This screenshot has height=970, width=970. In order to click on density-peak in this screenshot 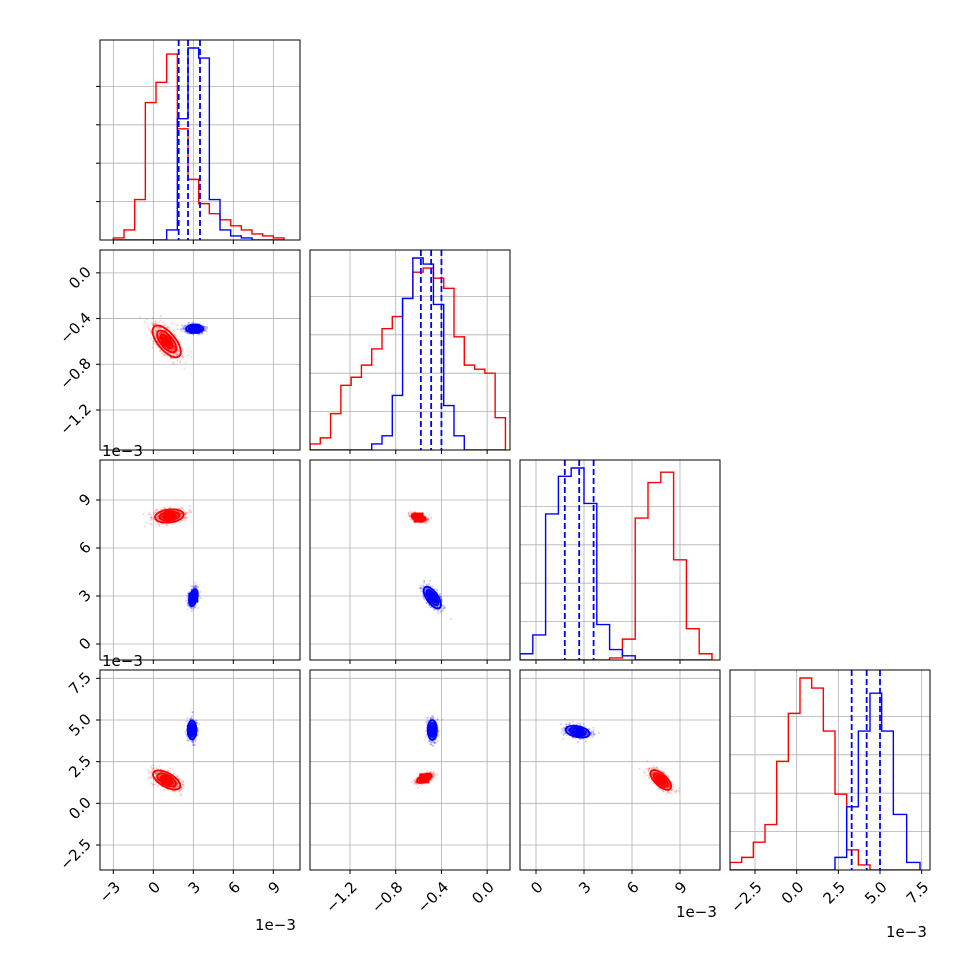, I will do `click(432, 597)`.